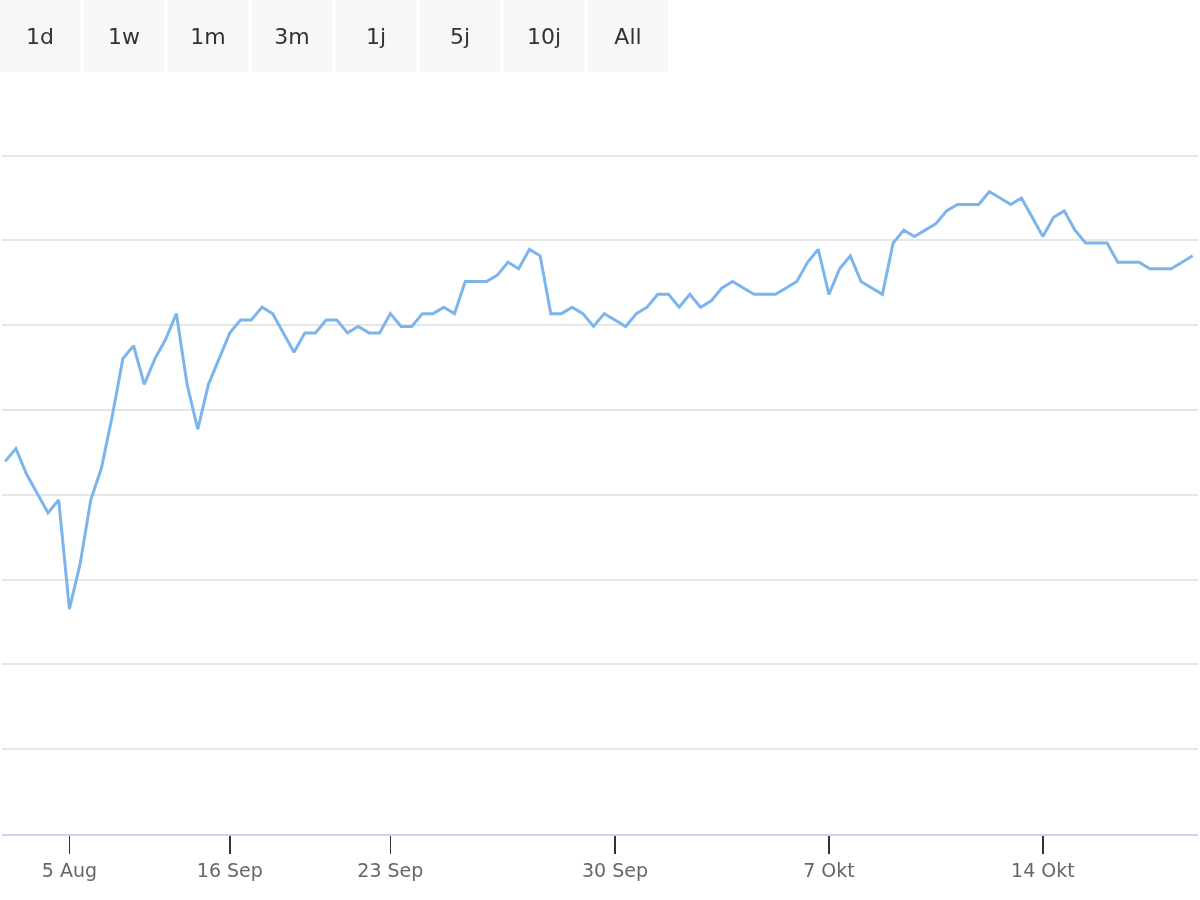 This screenshot has height=900, width=1200. Describe the element at coordinates (124, 36) in the screenshot. I see `range-button: 1w` at that location.